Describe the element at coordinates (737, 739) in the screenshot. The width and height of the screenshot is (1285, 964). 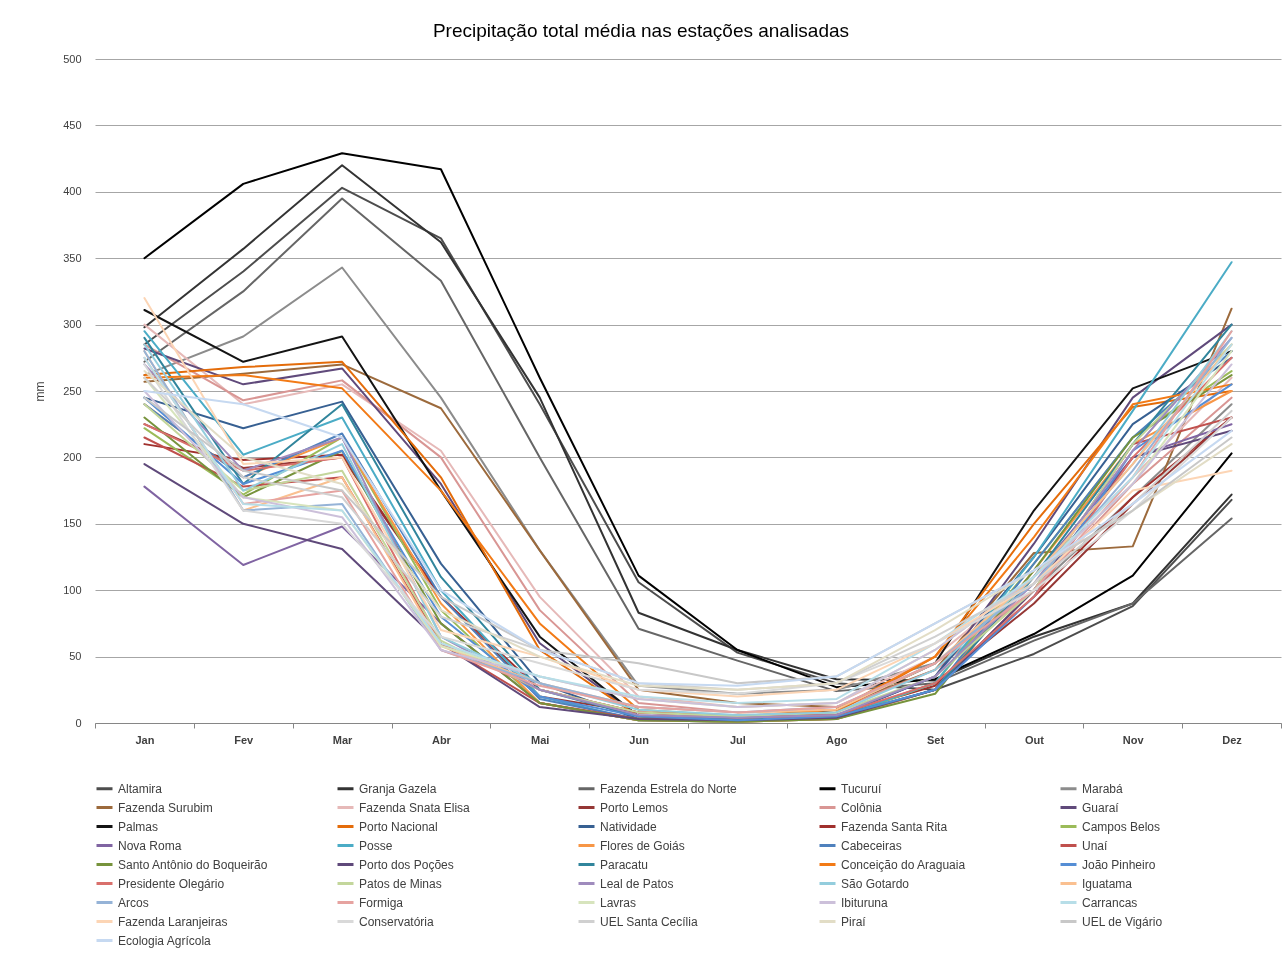
I see `x-tick-label: Jul` at that location.